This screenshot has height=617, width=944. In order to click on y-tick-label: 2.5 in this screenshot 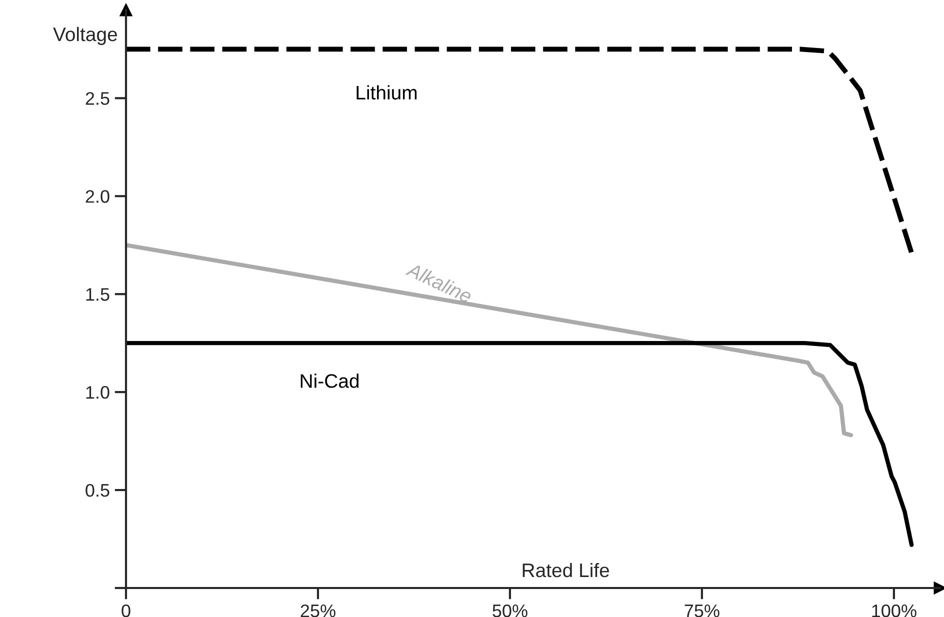, I will do `click(98, 98)`.